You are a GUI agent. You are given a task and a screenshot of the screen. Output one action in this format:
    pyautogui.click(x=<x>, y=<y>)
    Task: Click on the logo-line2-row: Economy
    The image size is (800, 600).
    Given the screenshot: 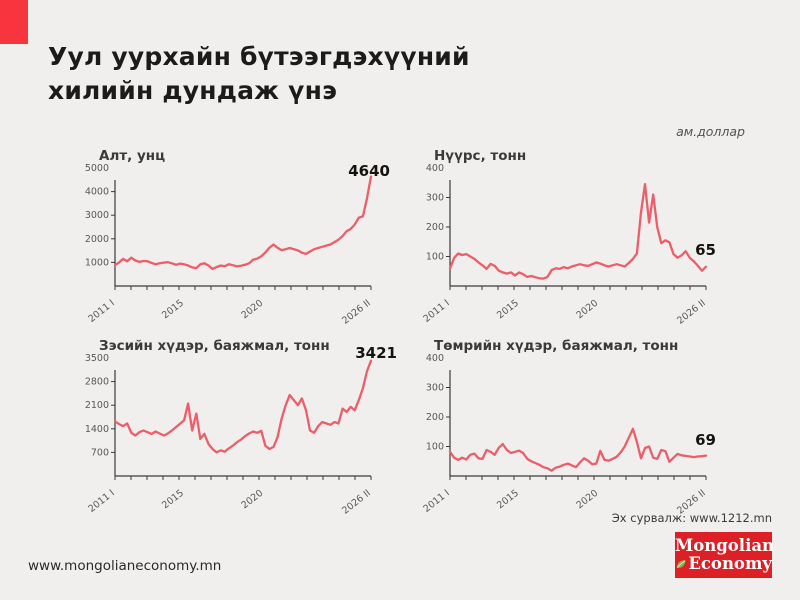 What is the action you would take?
    pyautogui.click(x=723, y=564)
    